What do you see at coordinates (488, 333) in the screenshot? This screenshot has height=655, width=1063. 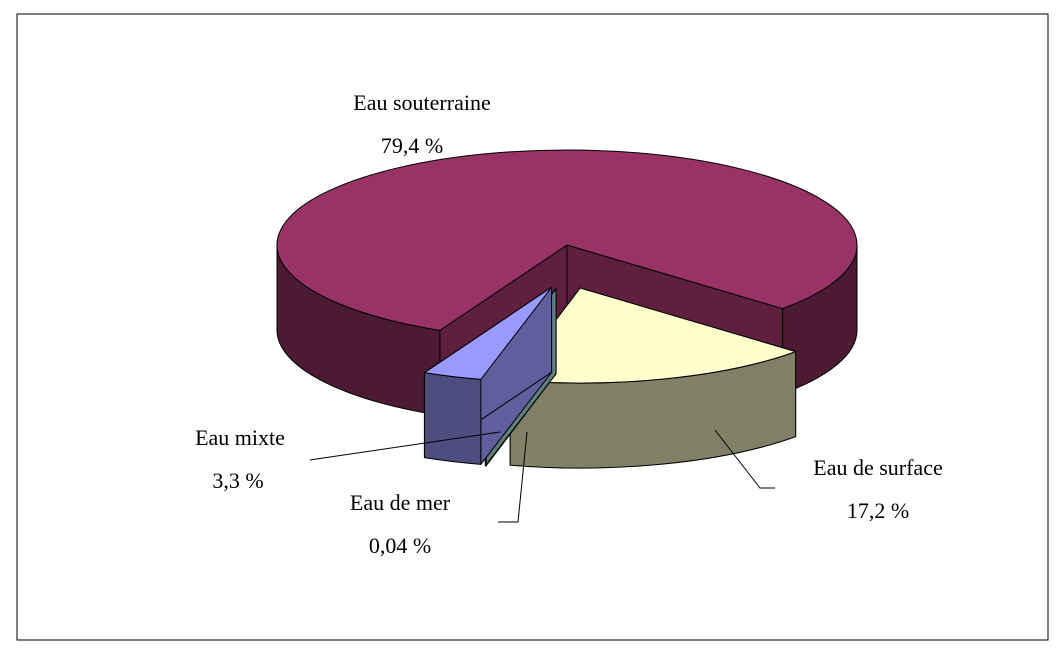 I see `slice-top` at bounding box center [488, 333].